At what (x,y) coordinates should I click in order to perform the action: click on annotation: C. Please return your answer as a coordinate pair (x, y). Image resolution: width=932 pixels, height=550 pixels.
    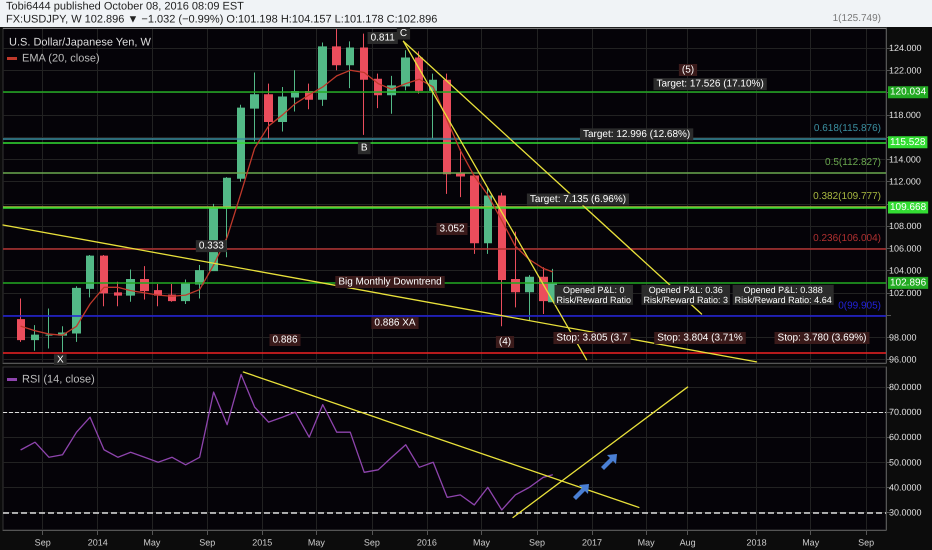
    Looking at the image, I should click on (404, 34).